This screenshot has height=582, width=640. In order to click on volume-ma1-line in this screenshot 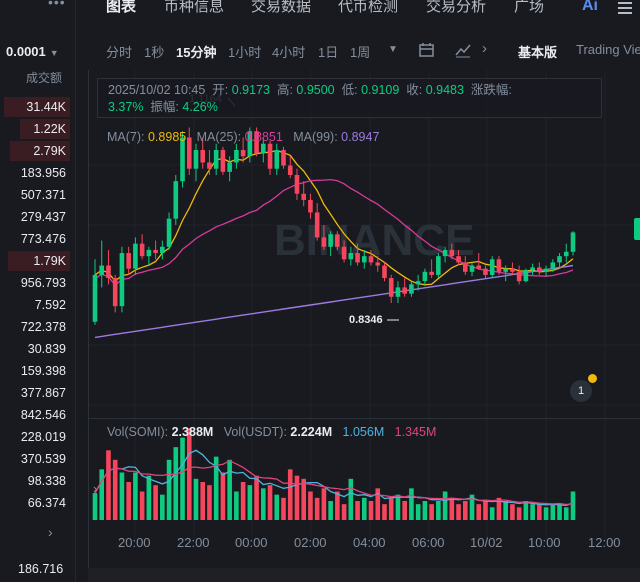, I will do `click(334, 478)`.